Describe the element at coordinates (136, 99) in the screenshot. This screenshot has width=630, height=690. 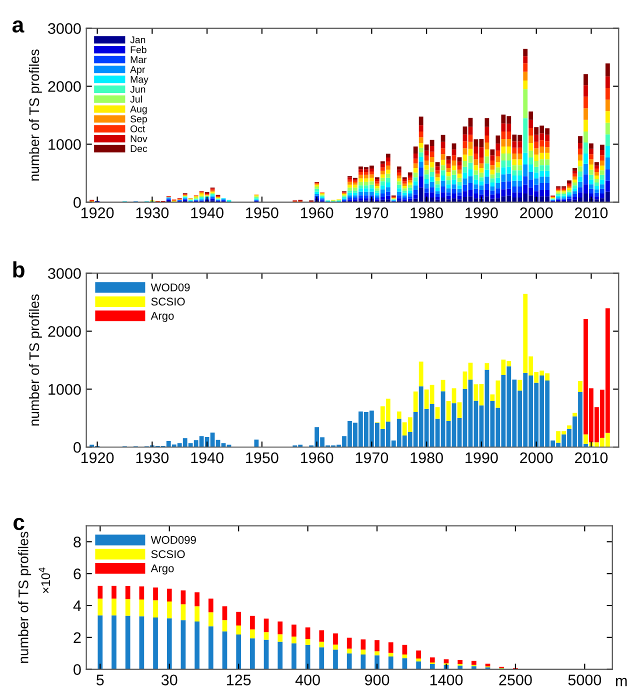
I see `legend-label: Jul` at that location.